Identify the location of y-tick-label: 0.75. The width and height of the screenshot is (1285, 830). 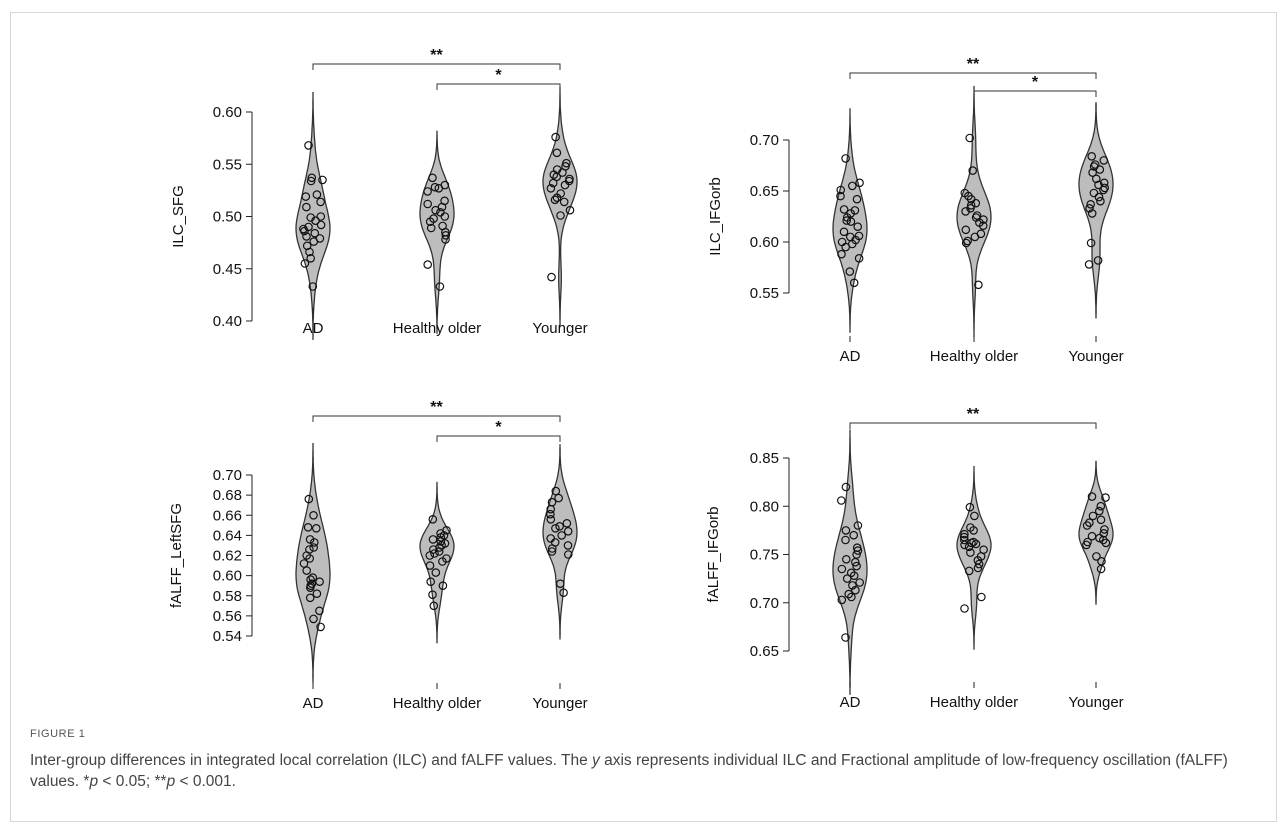
(764, 555).